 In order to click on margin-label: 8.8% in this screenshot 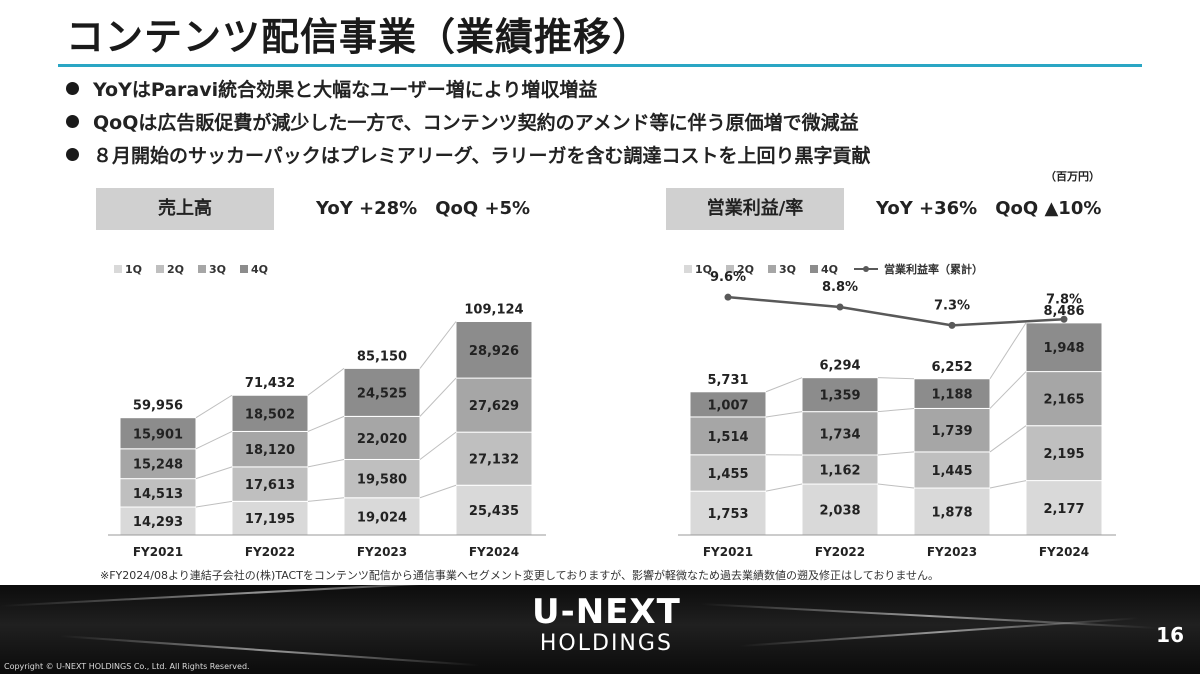, I will do `click(840, 287)`.